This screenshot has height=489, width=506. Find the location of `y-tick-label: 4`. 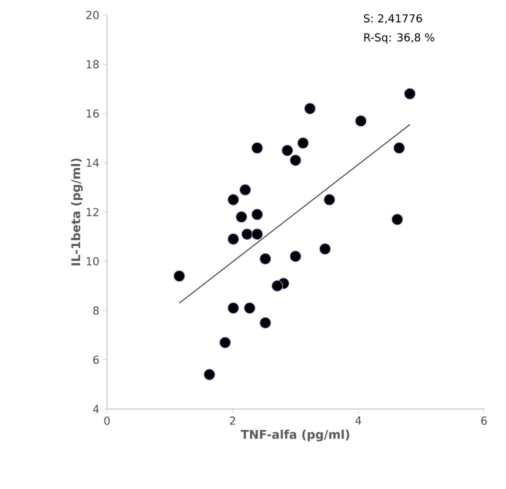

y-tick-label: 4 is located at coordinates (96, 409).